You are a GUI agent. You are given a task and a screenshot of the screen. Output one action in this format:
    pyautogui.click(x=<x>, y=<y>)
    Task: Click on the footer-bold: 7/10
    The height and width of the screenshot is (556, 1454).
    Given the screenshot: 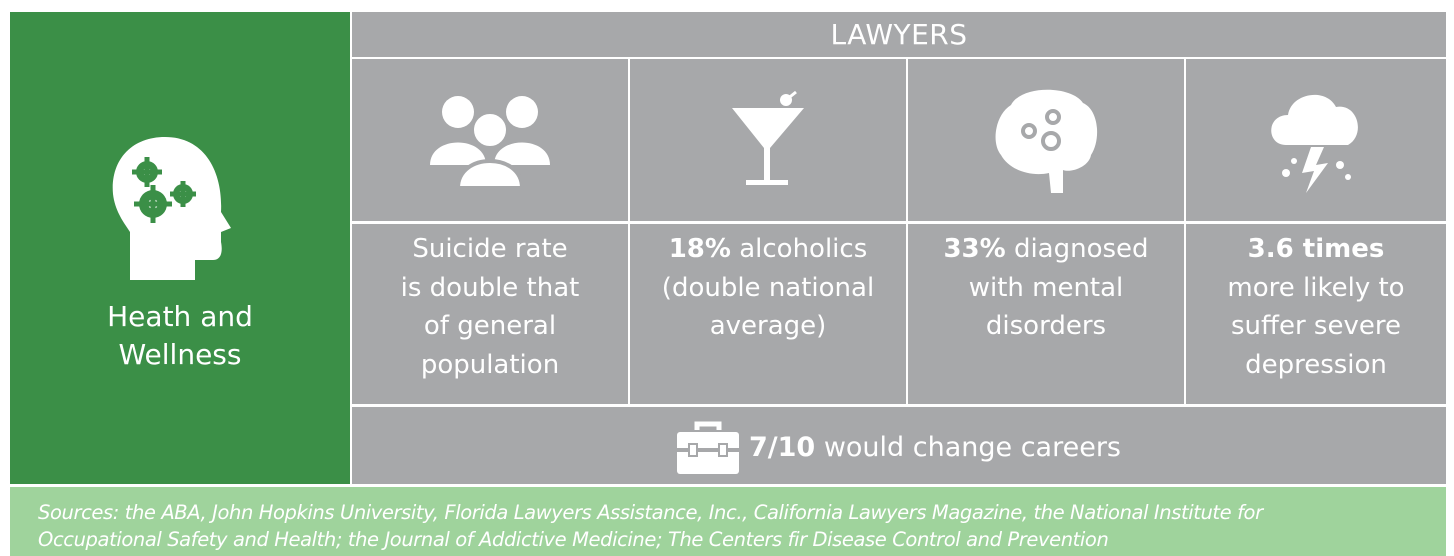 What is the action you would take?
    pyautogui.click(x=782, y=447)
    